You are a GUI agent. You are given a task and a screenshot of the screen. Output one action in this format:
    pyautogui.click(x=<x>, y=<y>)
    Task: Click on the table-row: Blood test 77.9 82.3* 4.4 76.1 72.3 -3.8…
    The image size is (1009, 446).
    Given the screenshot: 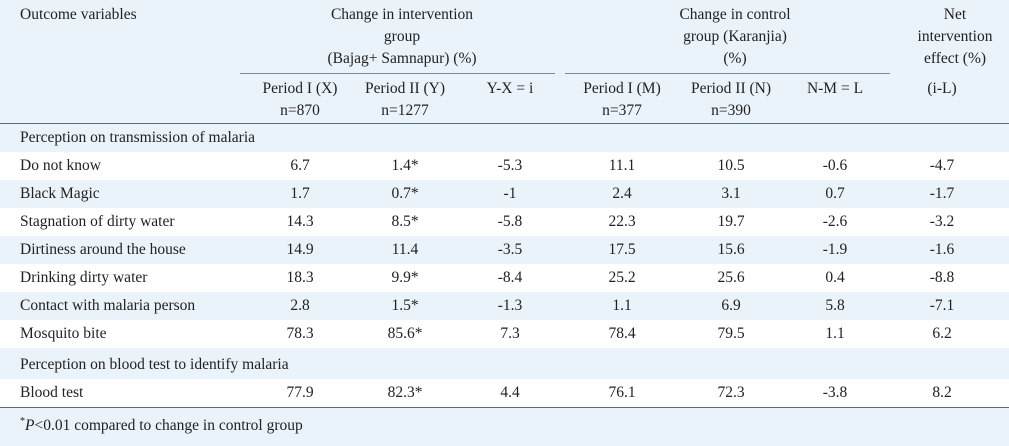 What is the action you would take?
    pyautogui.click(x=504, y=393)
    